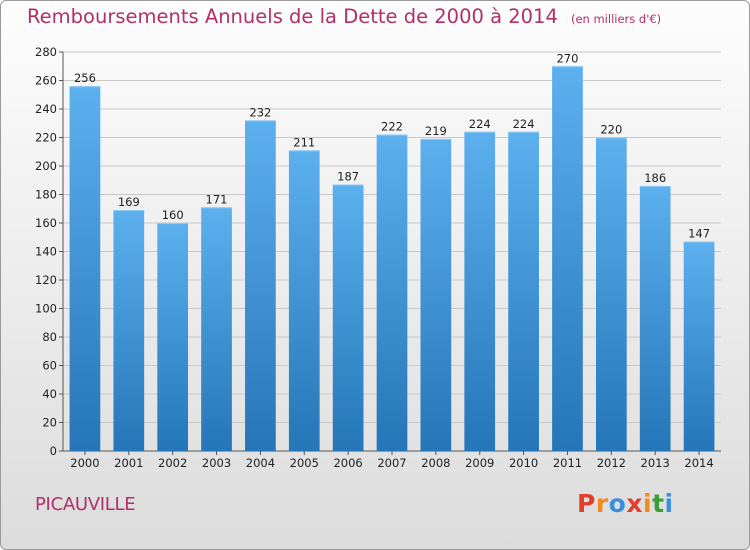 This screenshot has width=750, height=550. What do you see at coordinates (129, 202) in the screenshot?
I see `data-label: 169` at bounding box center [129, 202].